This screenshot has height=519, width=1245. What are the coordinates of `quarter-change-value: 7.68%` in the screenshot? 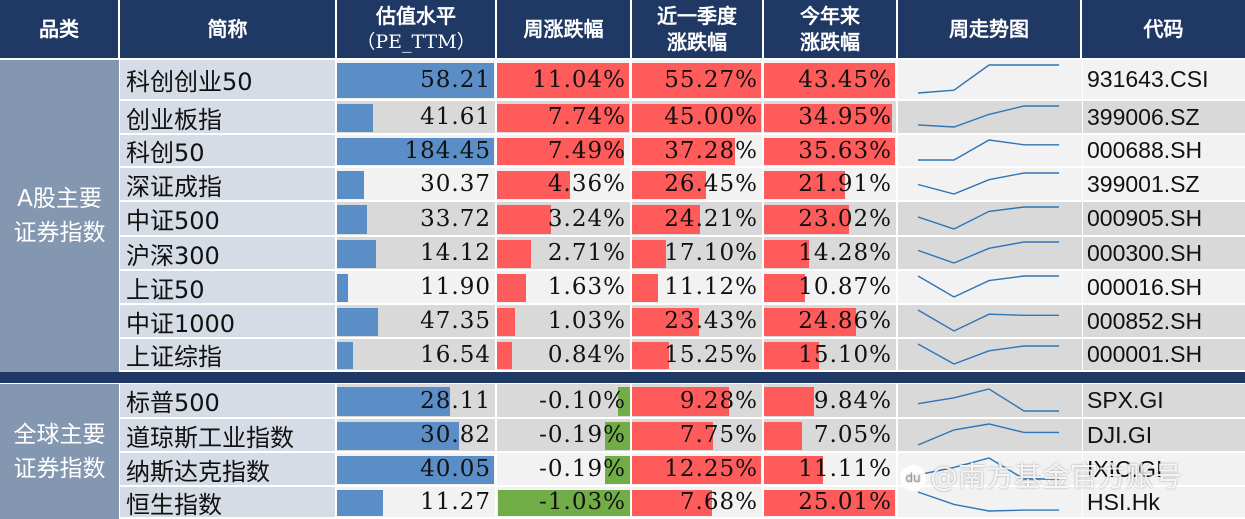 It's located at (718, 502).